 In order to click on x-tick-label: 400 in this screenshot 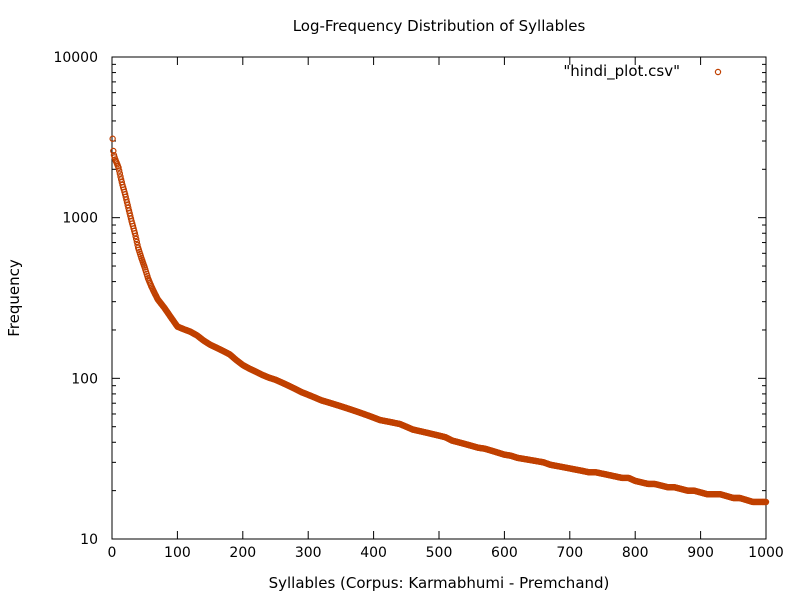, I will do `click(373, 553)`.